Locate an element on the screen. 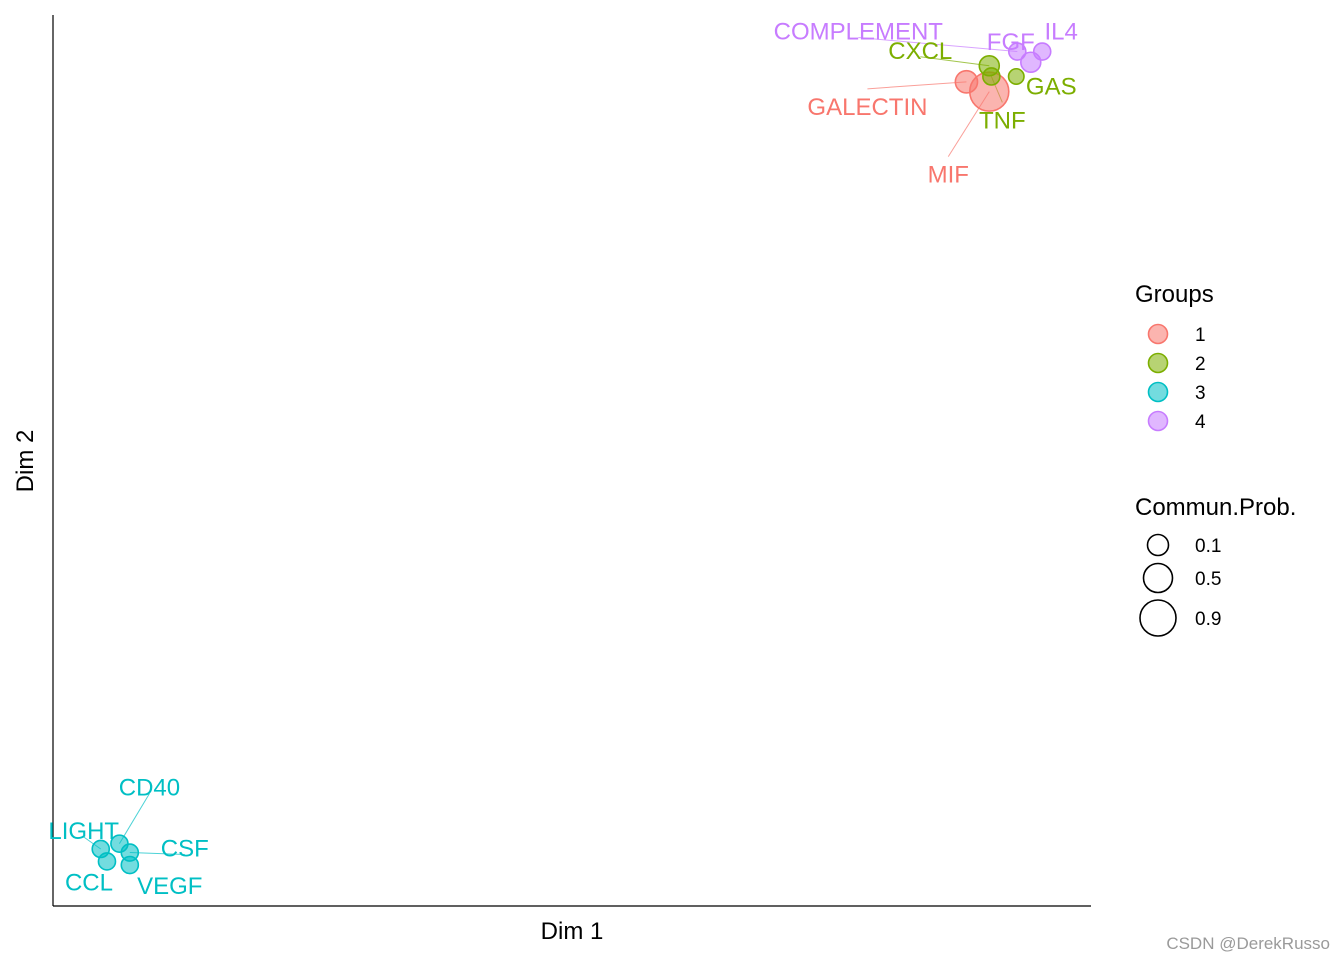 The image size is (1344, 960). watermark: CSDN @DerekRusso is located at coordinates (1248, 943).